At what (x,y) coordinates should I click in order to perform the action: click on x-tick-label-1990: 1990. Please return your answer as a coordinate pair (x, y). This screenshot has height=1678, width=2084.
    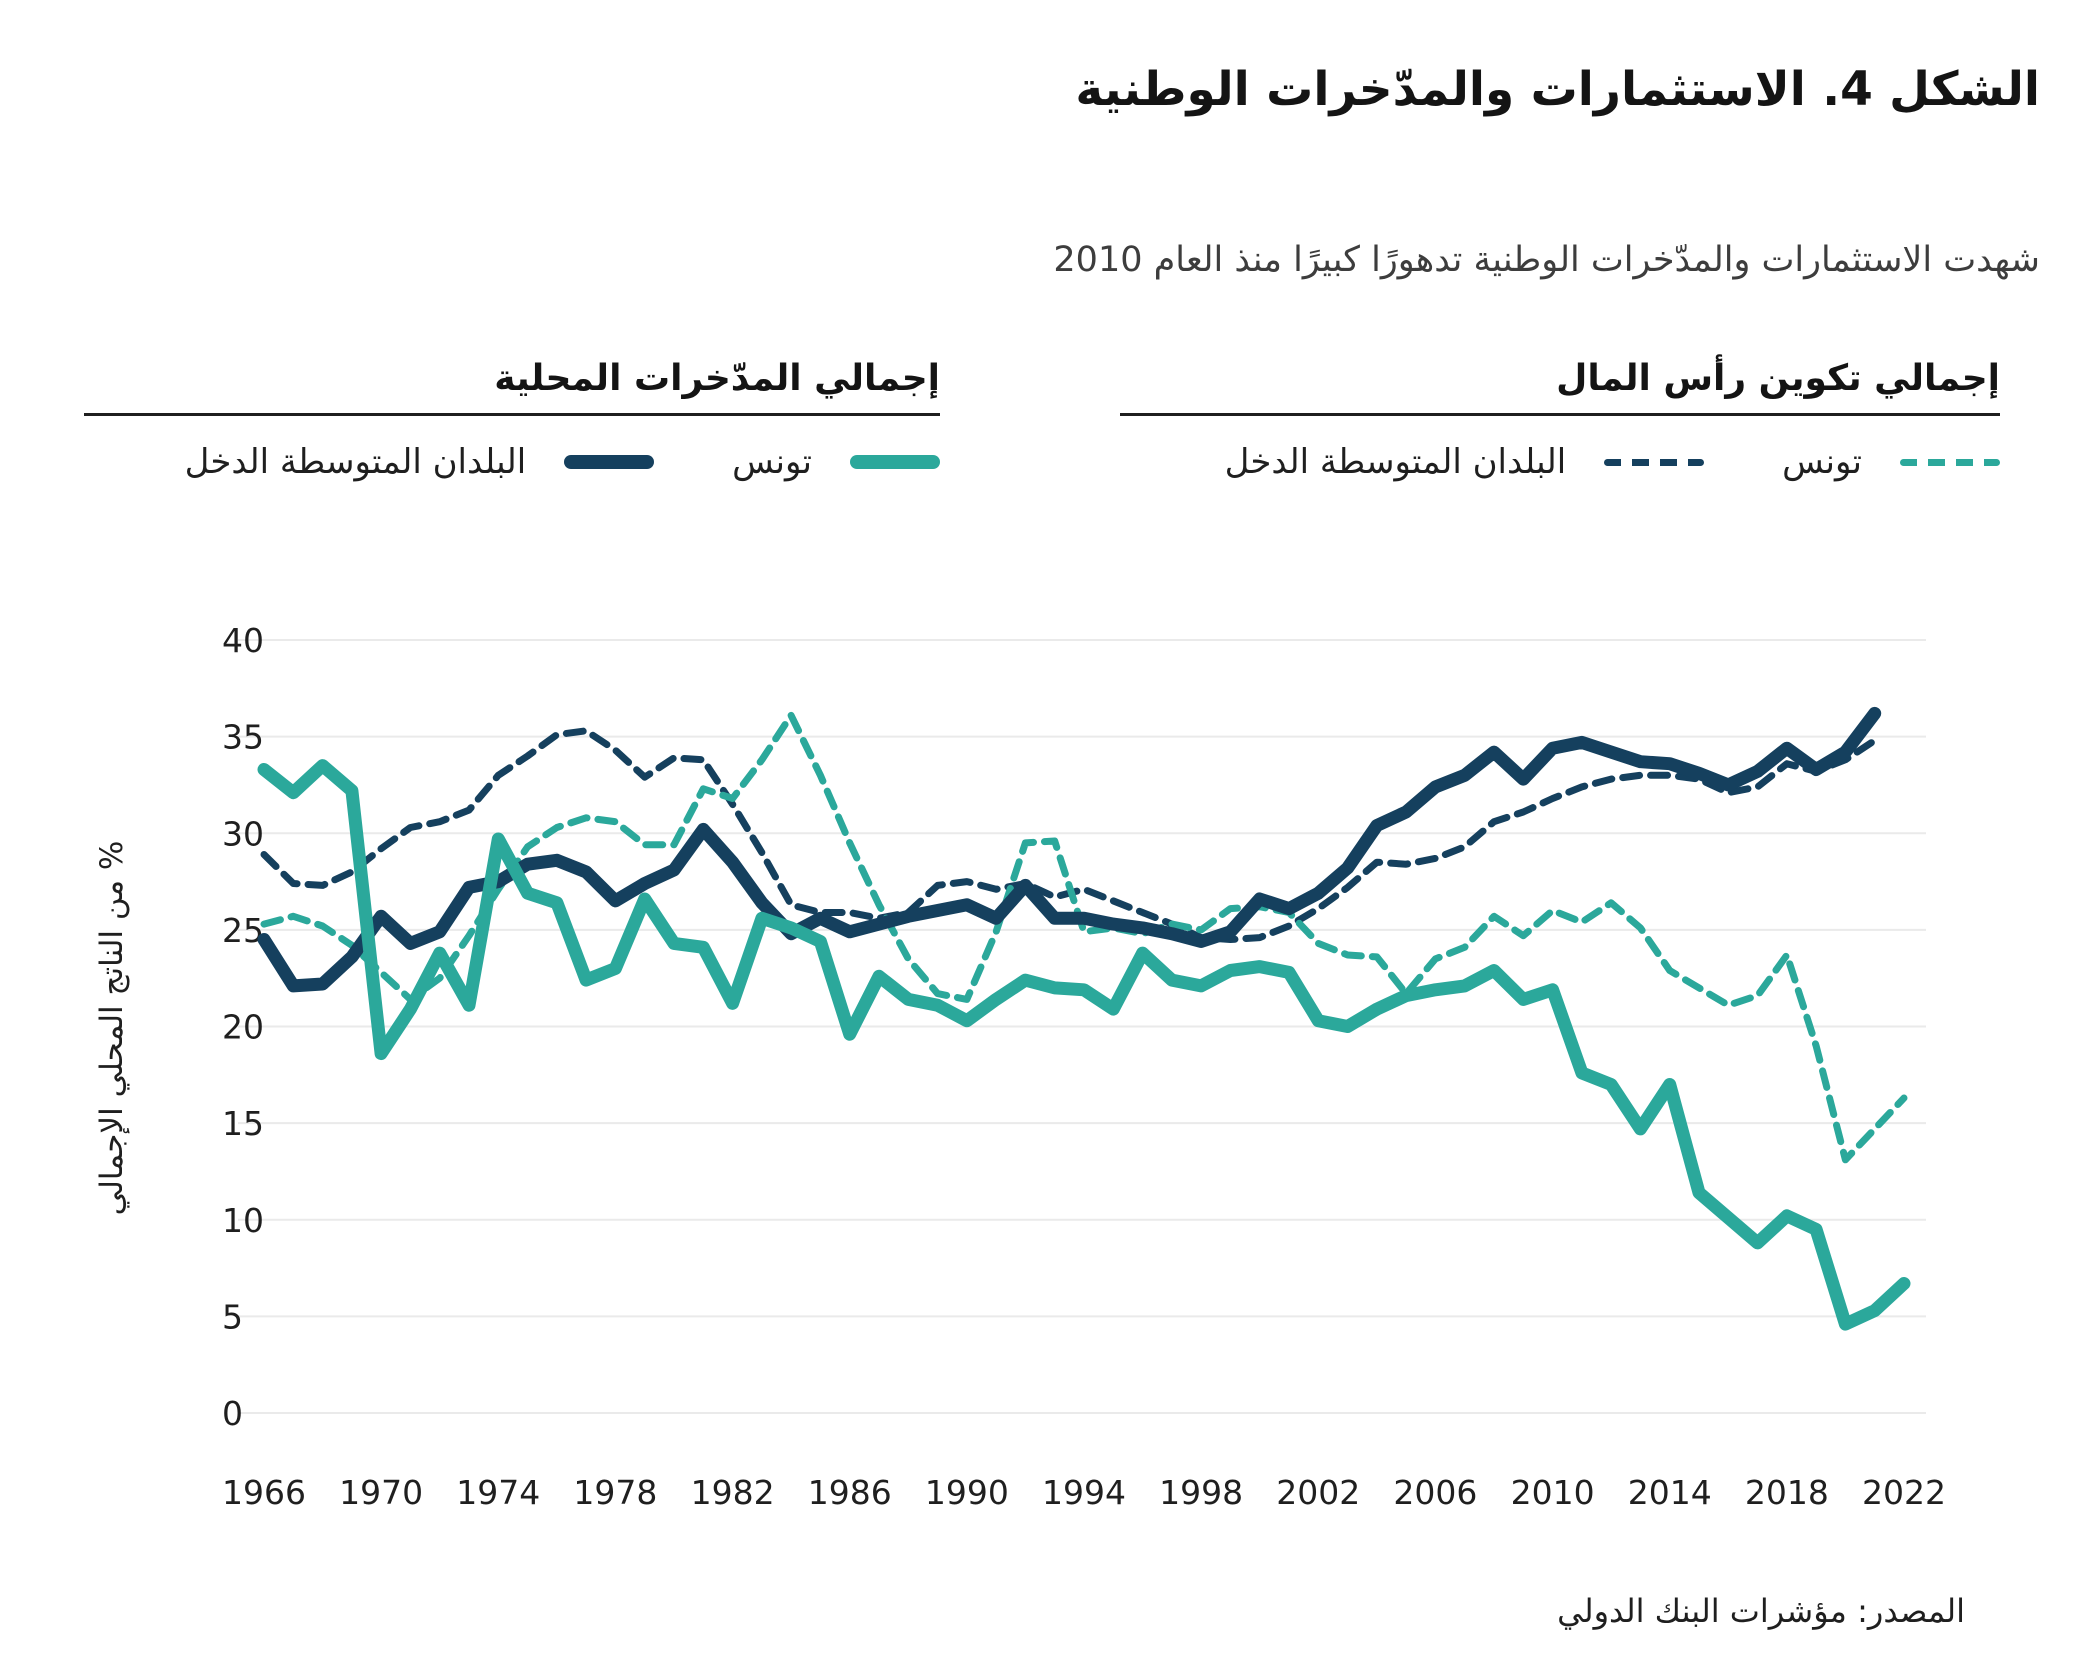
    Looking at the image, I should click on (967, 1492).